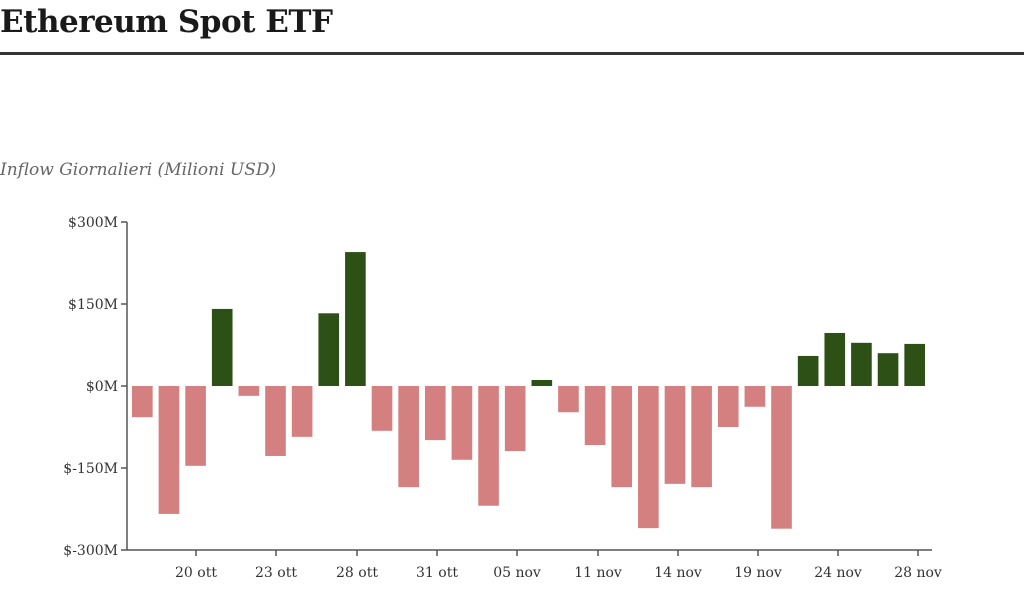 The height and width of the screenshot is (590, 1024). I want to click on x-tick-label: 11 nov, so click(598, 573).